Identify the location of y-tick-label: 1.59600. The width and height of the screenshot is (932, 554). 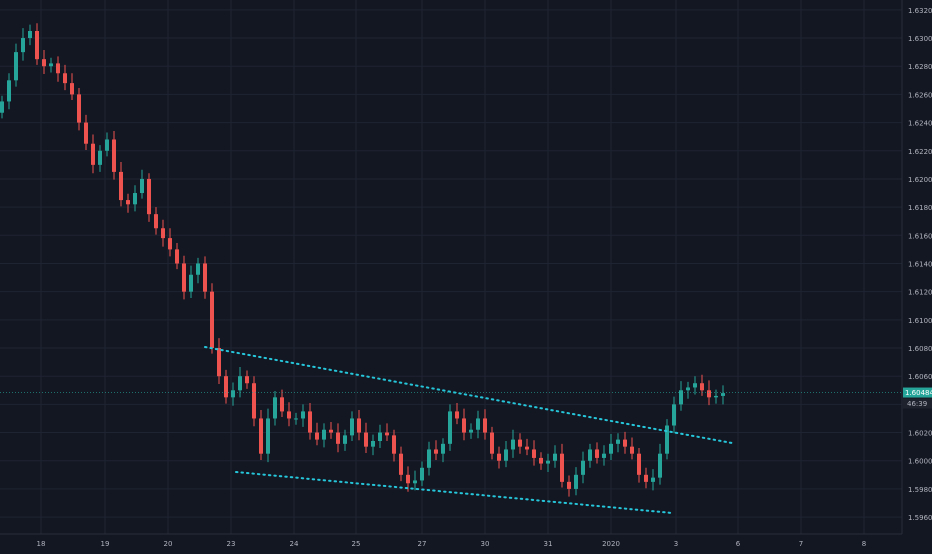
(920, 518).